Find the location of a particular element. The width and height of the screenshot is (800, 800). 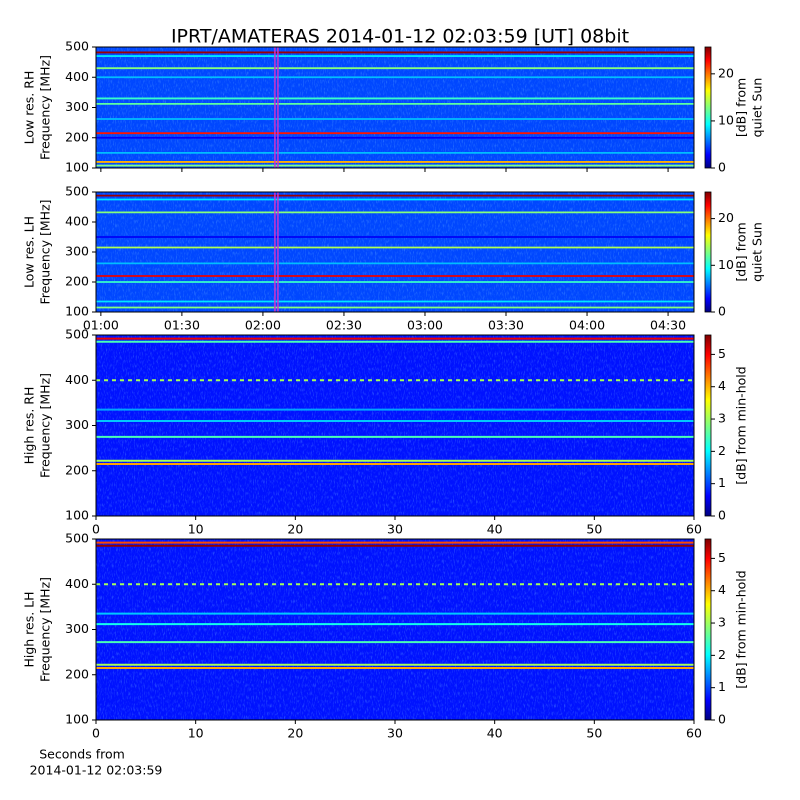

y-axis-label: Low res. LH is located at coordinates (29, 252).